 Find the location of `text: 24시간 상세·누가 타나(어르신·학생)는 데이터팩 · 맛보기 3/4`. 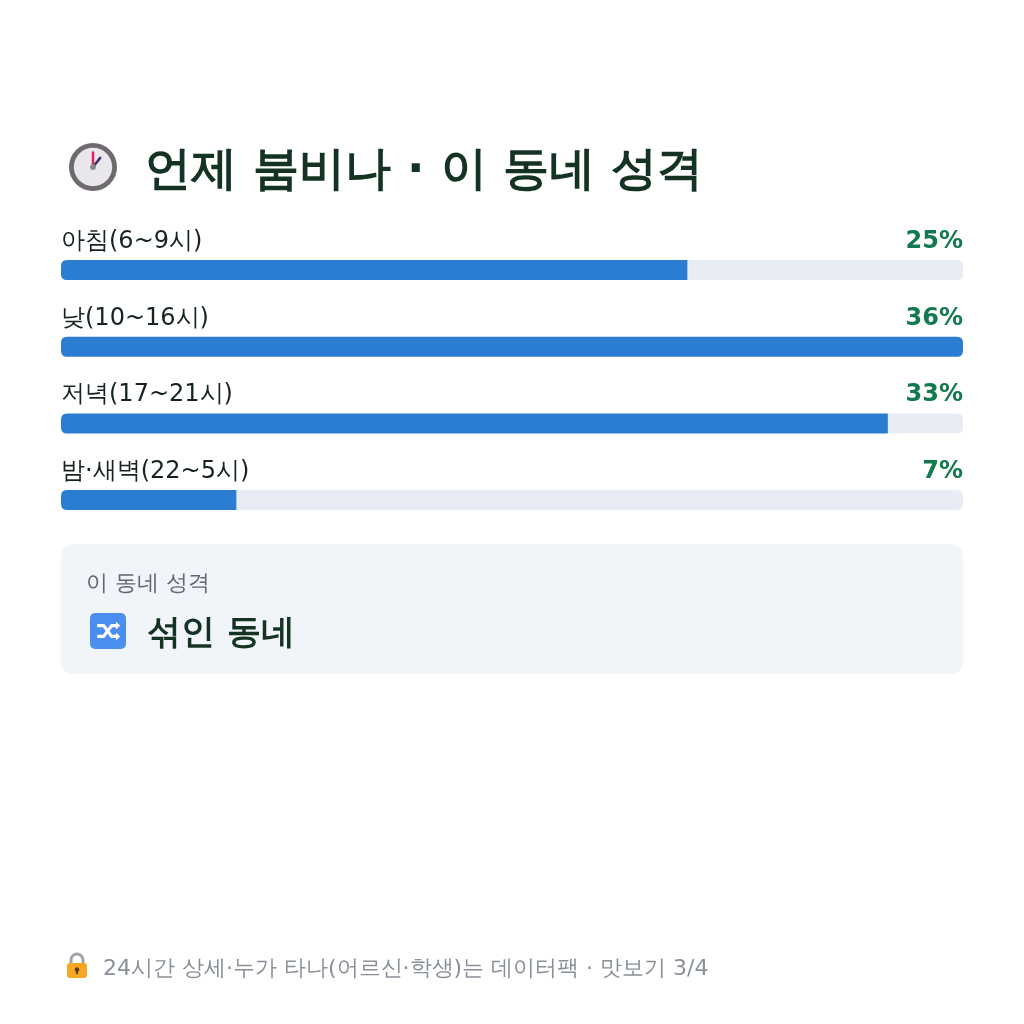

text: 24시간 상세·누가 타나(어르신·학생)는 데이터팩 · 맛보기 3/4 is located at coordinates (406, 967).